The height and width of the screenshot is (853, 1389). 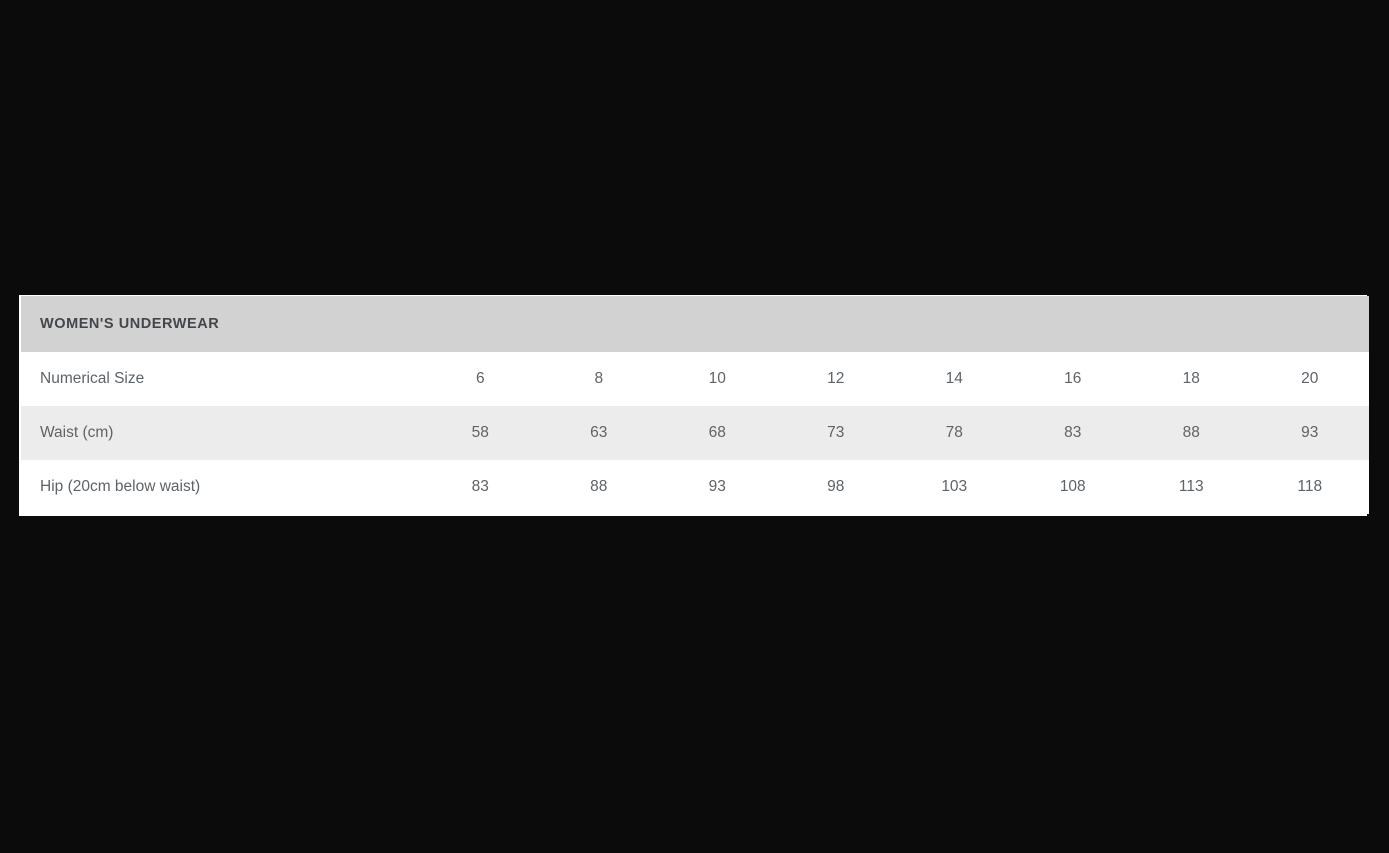 I want to click on cell-waist-2: 68, so click(x=717, y=432).